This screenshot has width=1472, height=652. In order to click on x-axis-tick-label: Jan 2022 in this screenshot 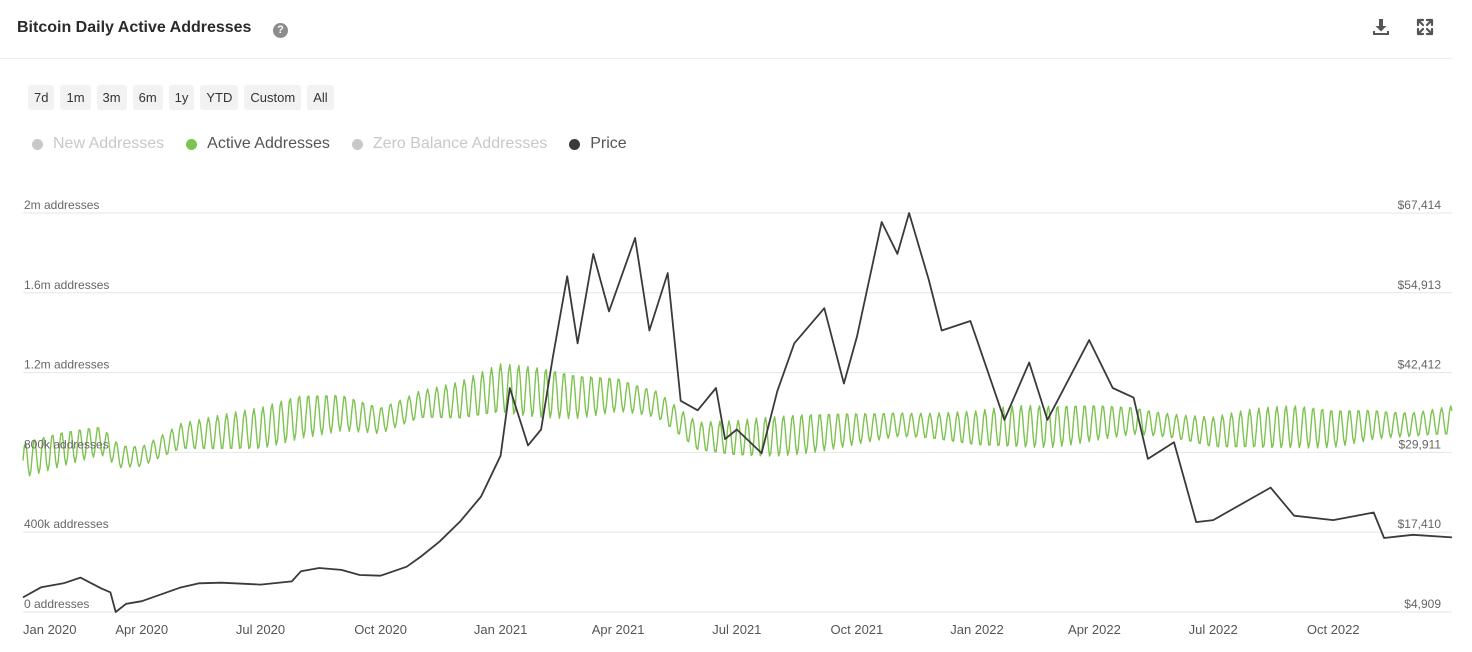, I will do `click(977, 629)`.